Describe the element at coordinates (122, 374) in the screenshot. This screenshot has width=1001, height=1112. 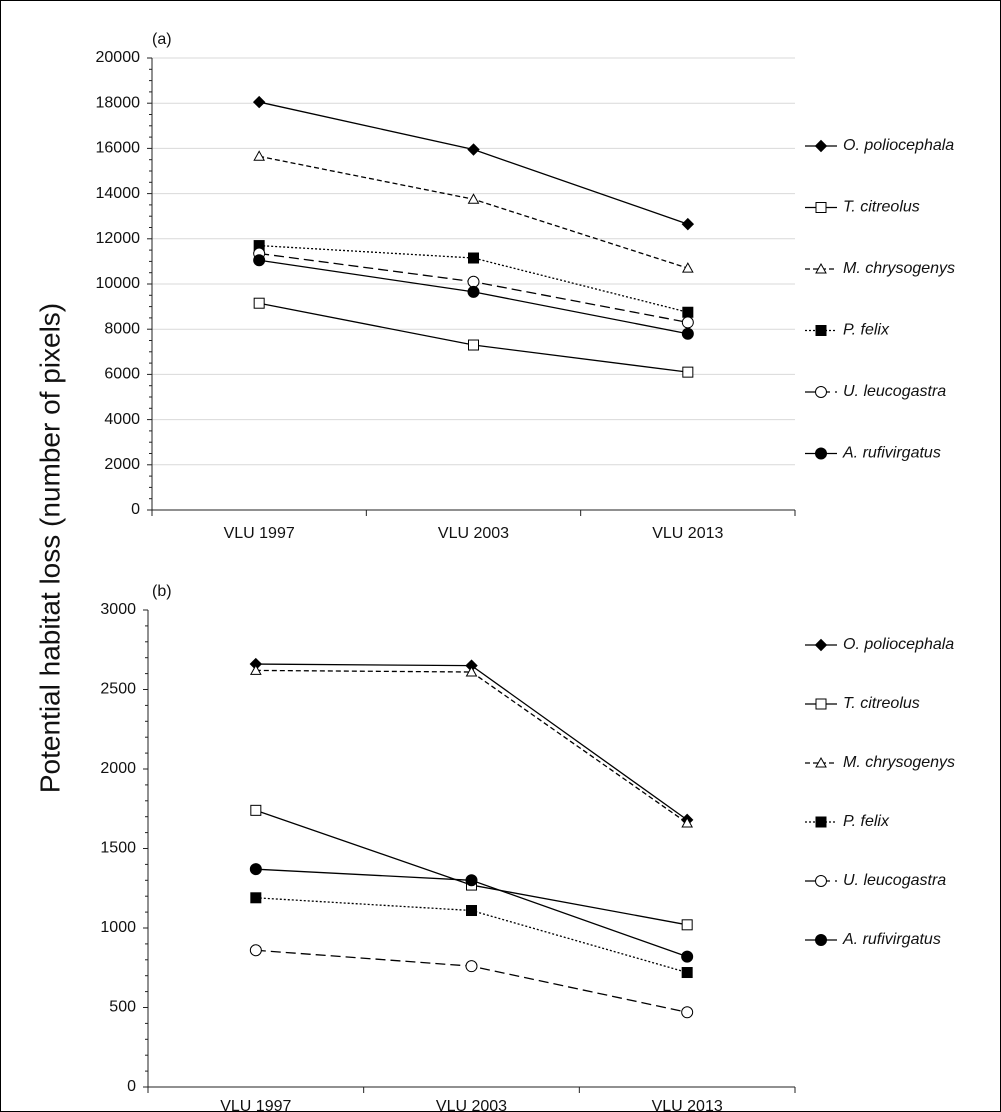
I see `y-tick-label: 6000` at that location.